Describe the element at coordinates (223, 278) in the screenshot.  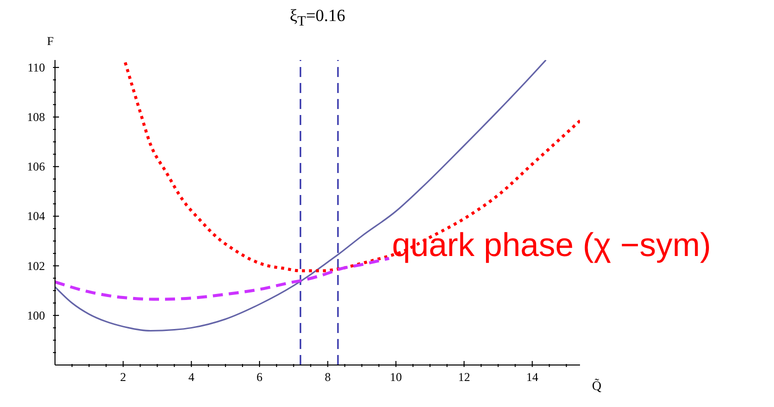
I see `line-series` at that location.